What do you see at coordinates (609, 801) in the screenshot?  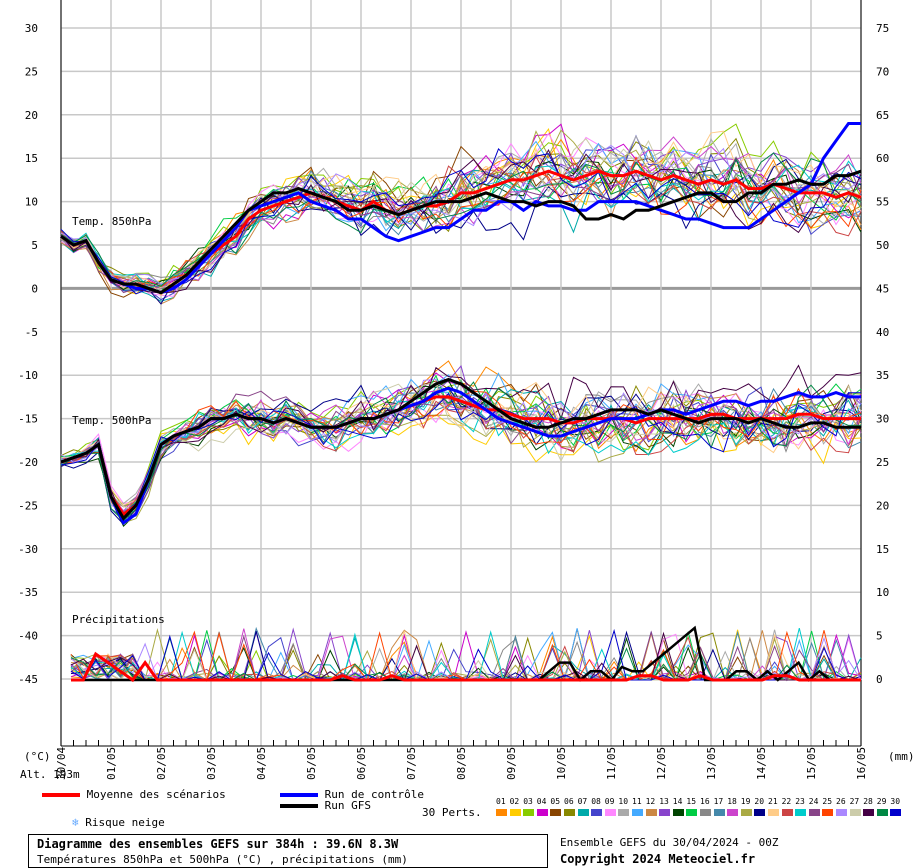 I see `pert-number: 09` at bounding box center [609, 801].